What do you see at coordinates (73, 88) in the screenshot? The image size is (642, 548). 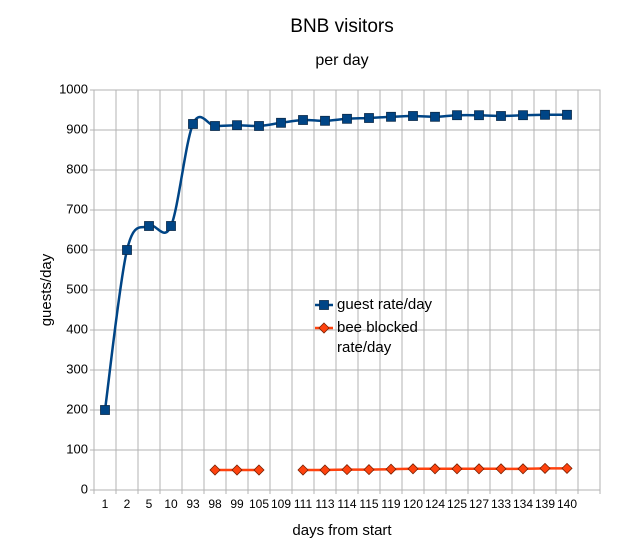 I see `y-tick-label: 1000` at bounding box center [73, 88].